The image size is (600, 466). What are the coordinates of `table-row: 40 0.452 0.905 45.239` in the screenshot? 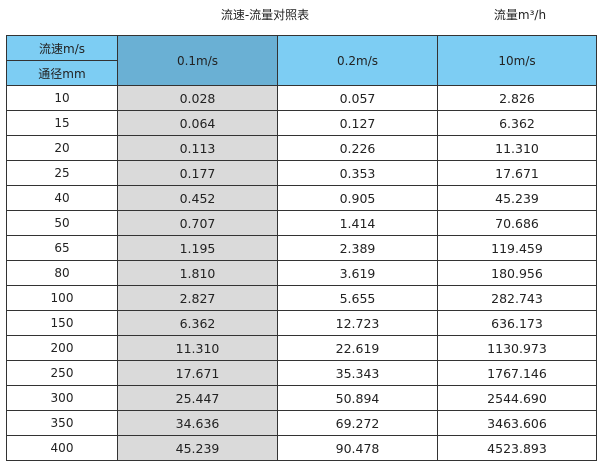 It's located at (301, 198).